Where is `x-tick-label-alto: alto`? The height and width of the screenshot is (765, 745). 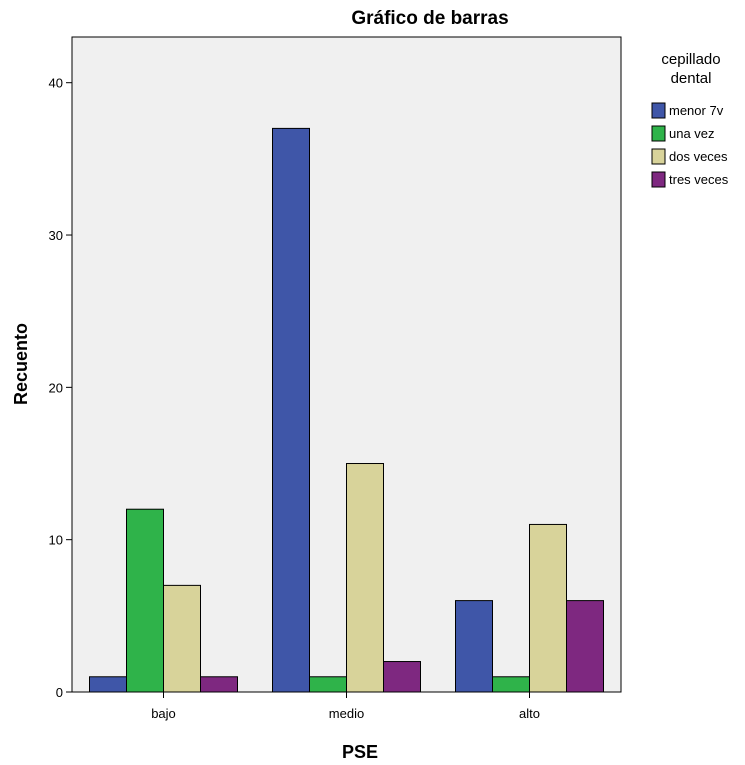 x-tick-label-alto: alto is located at coordinates (529, 713).